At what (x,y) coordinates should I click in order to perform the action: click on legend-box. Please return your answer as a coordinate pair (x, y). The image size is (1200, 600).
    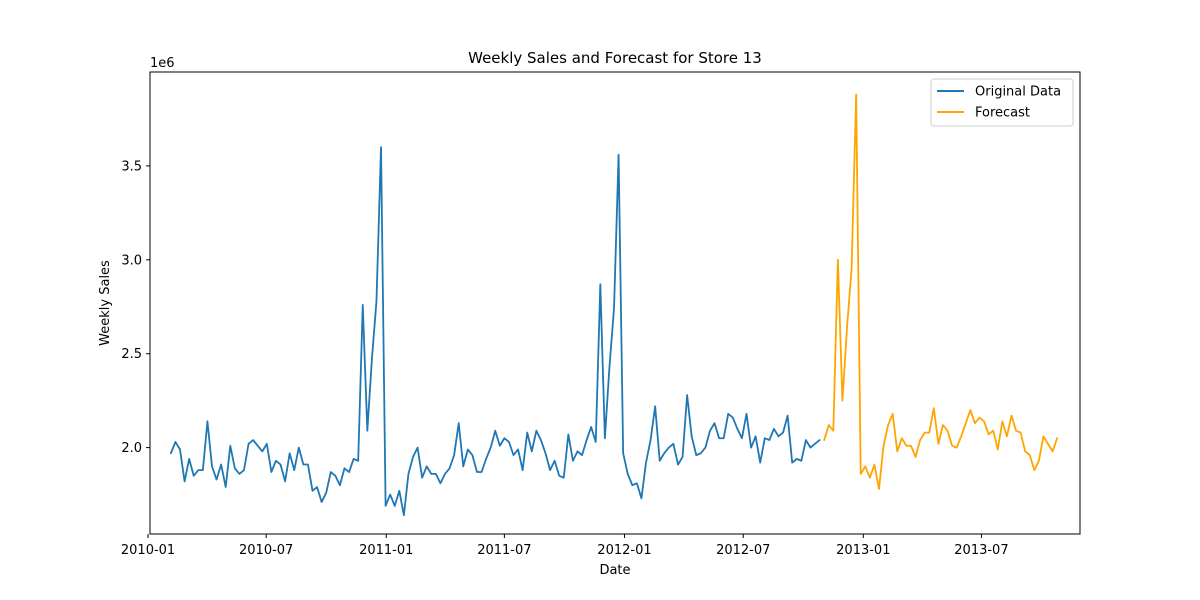
    Looking at the image, I should click on (1002, 102).